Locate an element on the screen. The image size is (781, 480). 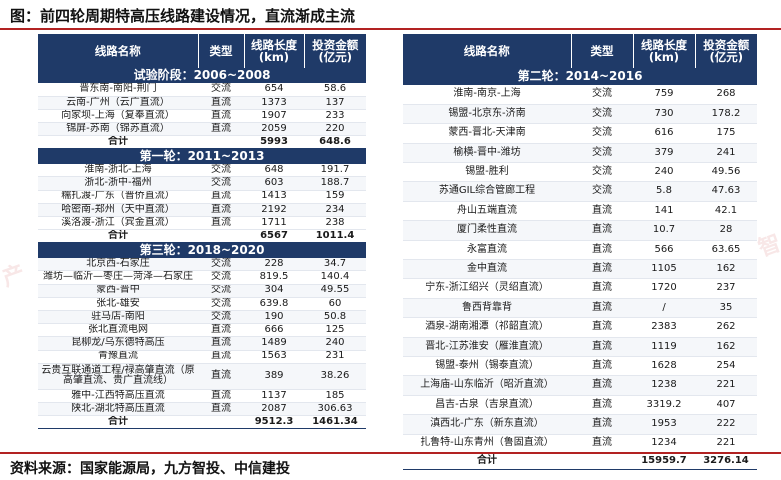
line-length: 603 is located at coordinates (274, 183).